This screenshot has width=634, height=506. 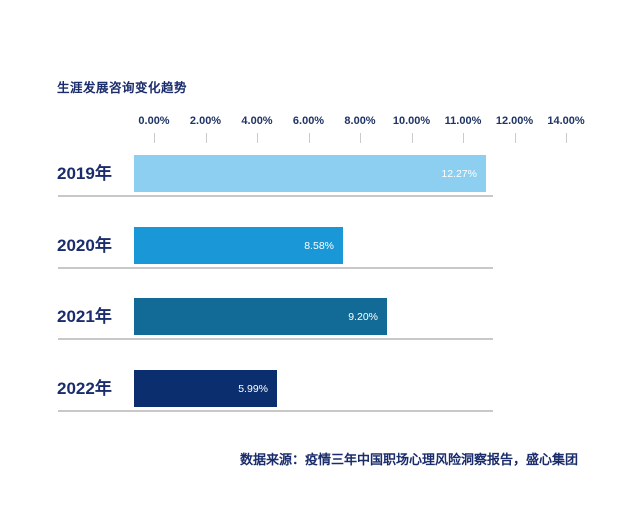 I want to click on bar-2021: 9.20%, so click(x=260, y=316).